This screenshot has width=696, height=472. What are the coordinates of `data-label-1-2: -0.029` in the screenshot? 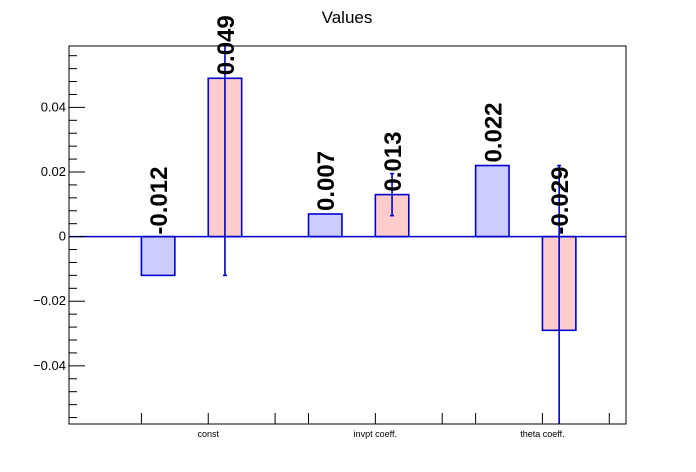 It's located at (560, 201).